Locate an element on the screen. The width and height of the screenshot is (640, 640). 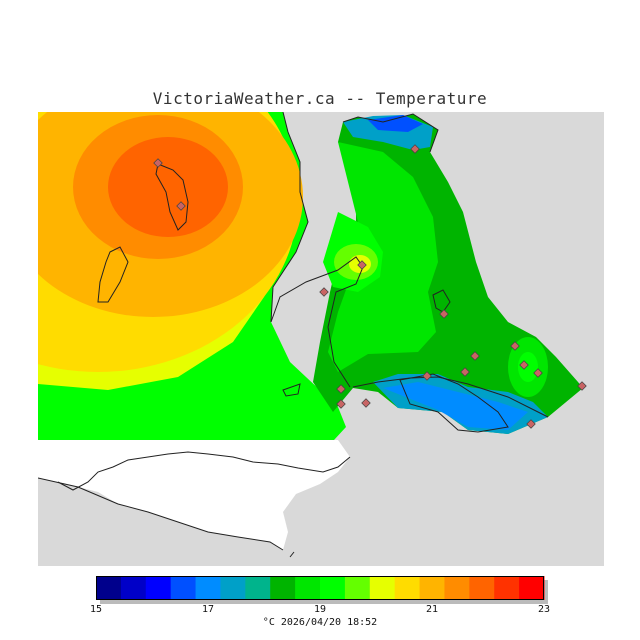
color-legend is located at coordinates (322, 590).